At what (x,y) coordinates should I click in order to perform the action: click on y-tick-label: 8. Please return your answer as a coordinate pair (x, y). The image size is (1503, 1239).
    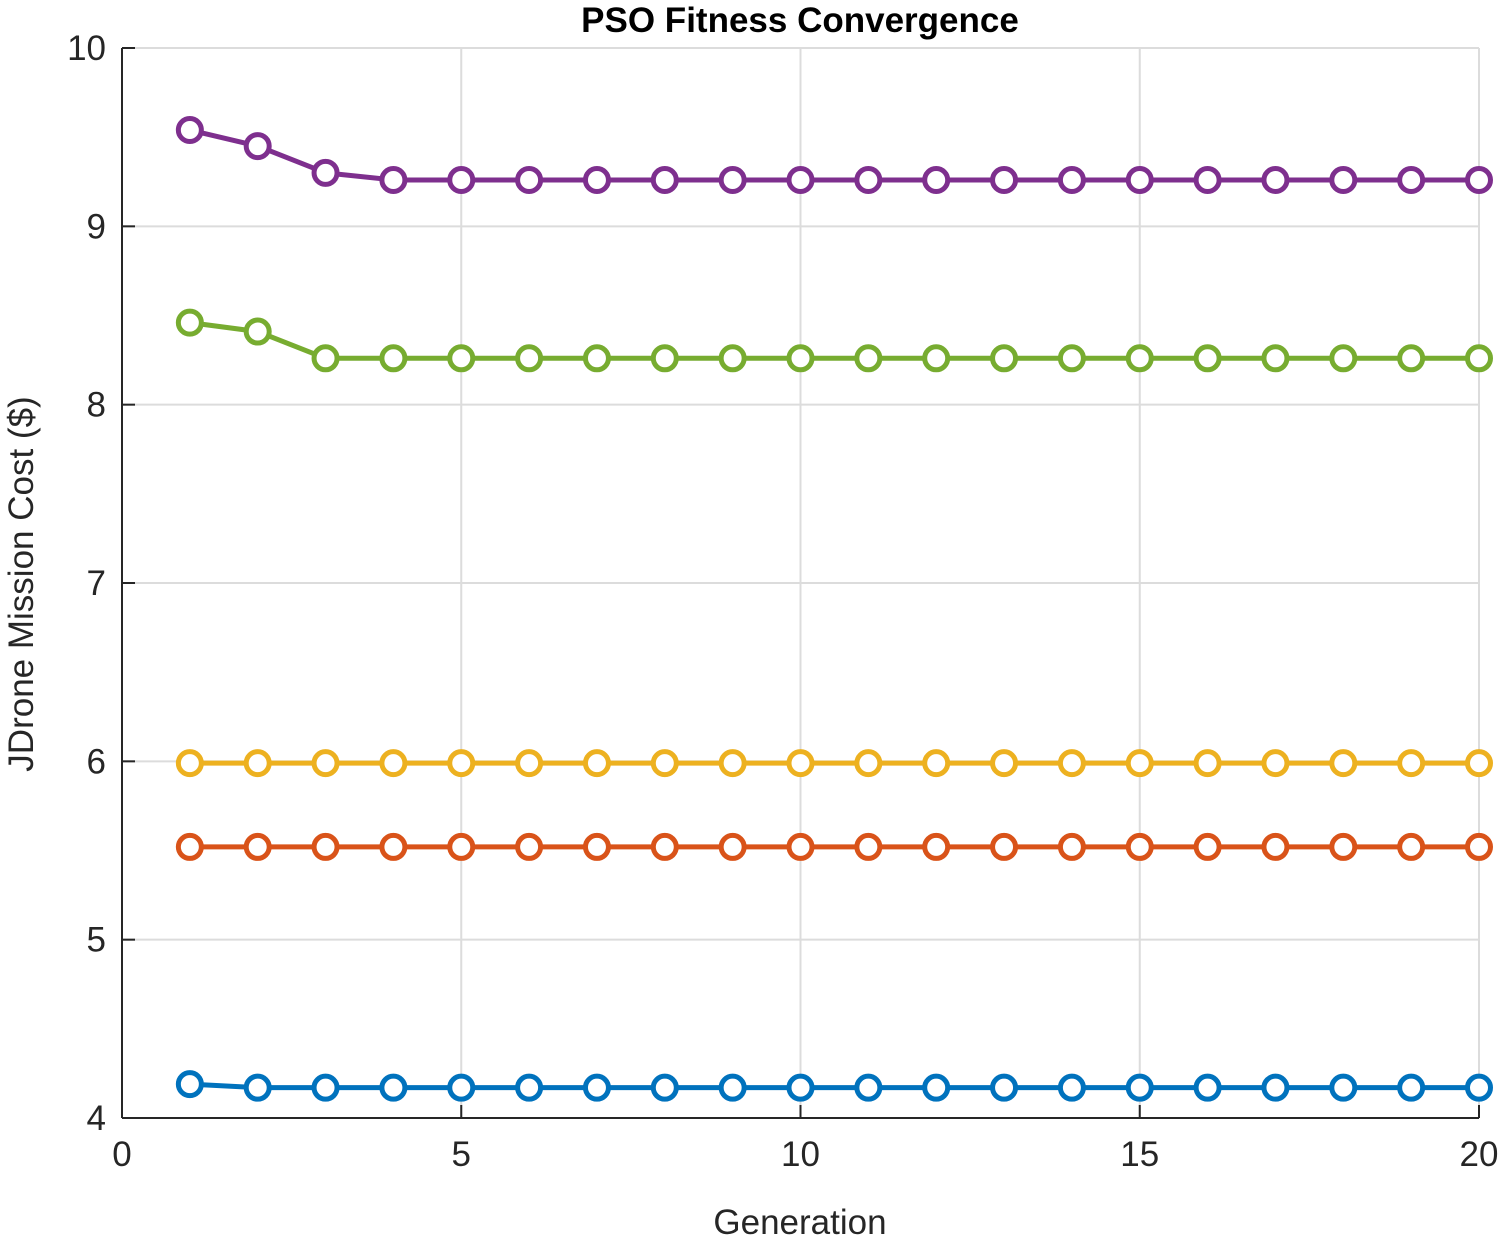
    Looking at the image, I should click on (96, 405).